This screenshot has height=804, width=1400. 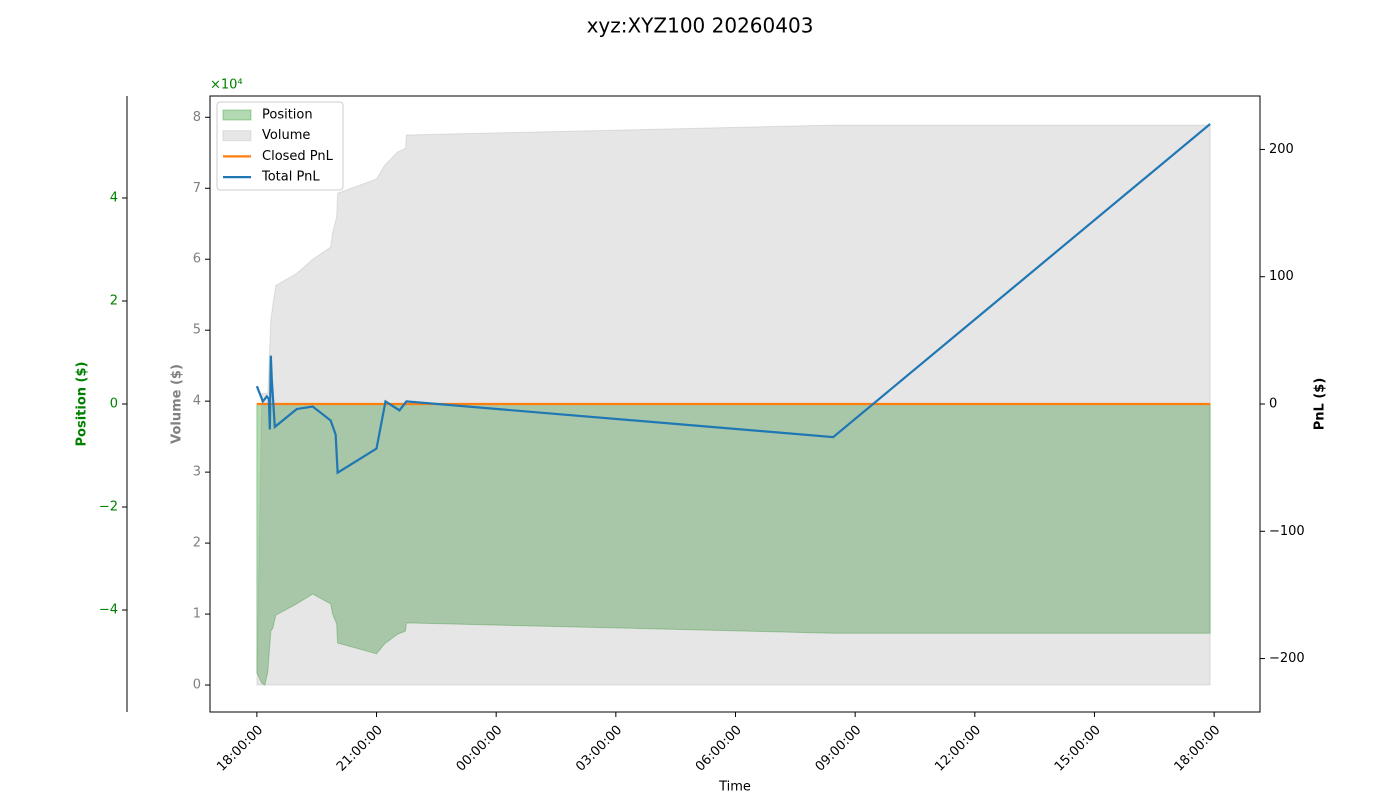 What do you see at coordinates (1287, 531) in the screenshot?
I see `y-tick-label: −100` at bounding box center [1287, 531].